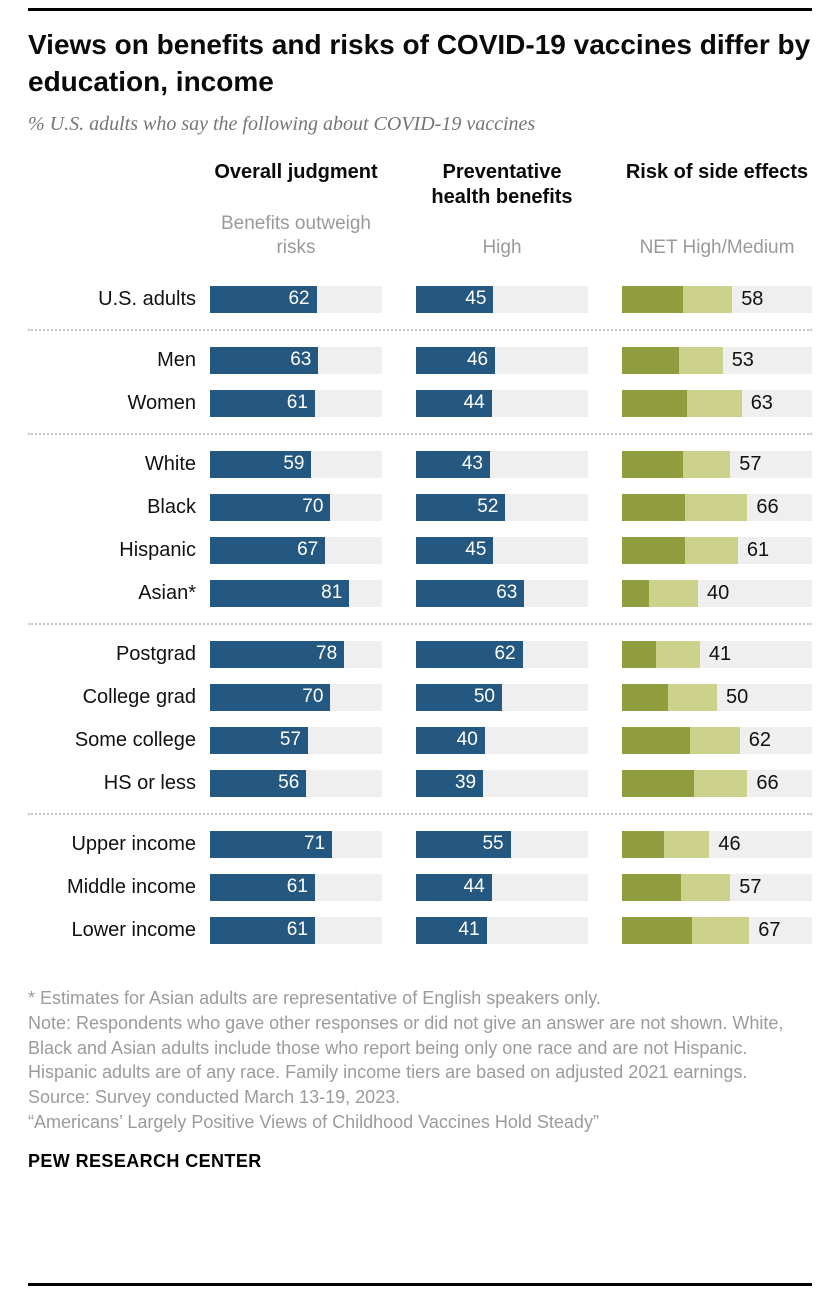 The height and width of the screenshot is (1300, 840). Describe the element at coordinates (155, 653) in the screenshot. I see `row-label: Postgrad` at that location.